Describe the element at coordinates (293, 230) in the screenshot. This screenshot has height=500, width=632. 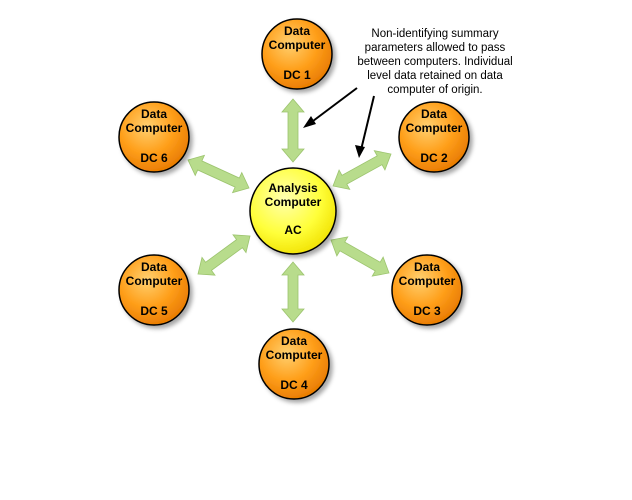
I see `analysis-computer-id: AC` at that location.